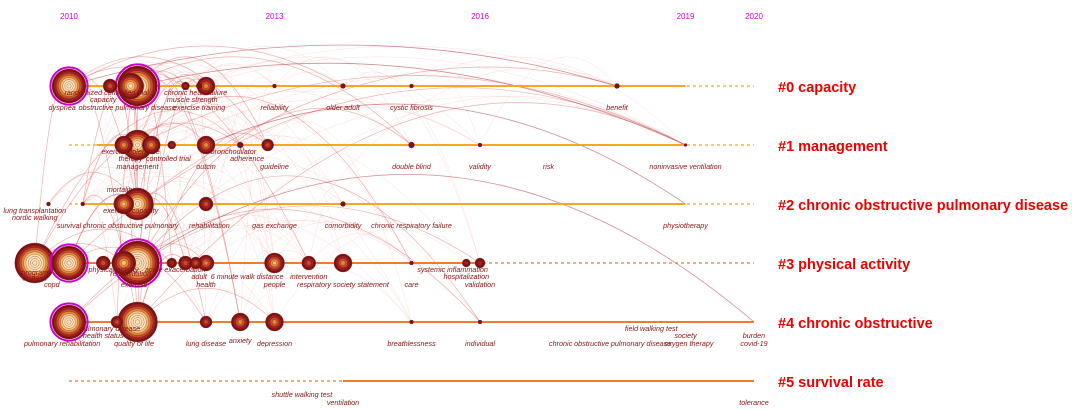 This screenshot has width=1072, height=409. What do you see at coordinates (109, 328) in the screenshot?
I see `keyword-label: pulmonary disease` at bounding box center [109, 328].